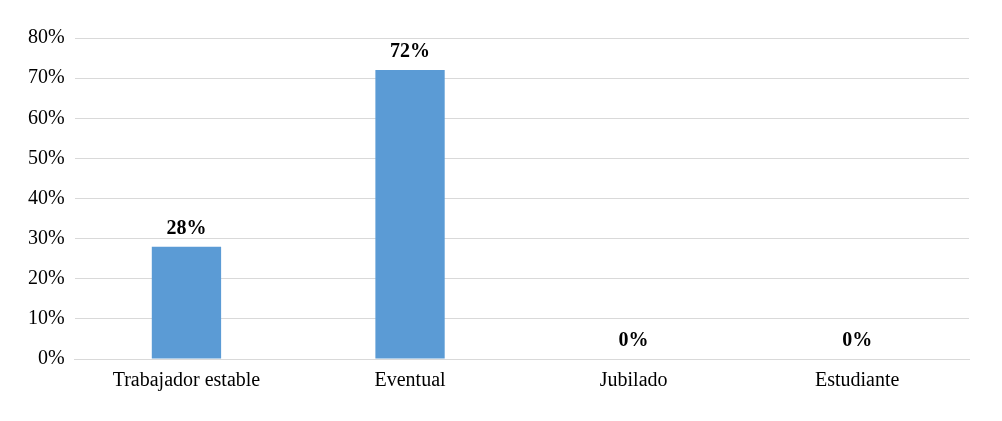 The image size is (1002, 421). What do you see at coordinates (46, 317) in the screenshot?
I see `y-tick-label: 10%` at bounding box center [46, 317].